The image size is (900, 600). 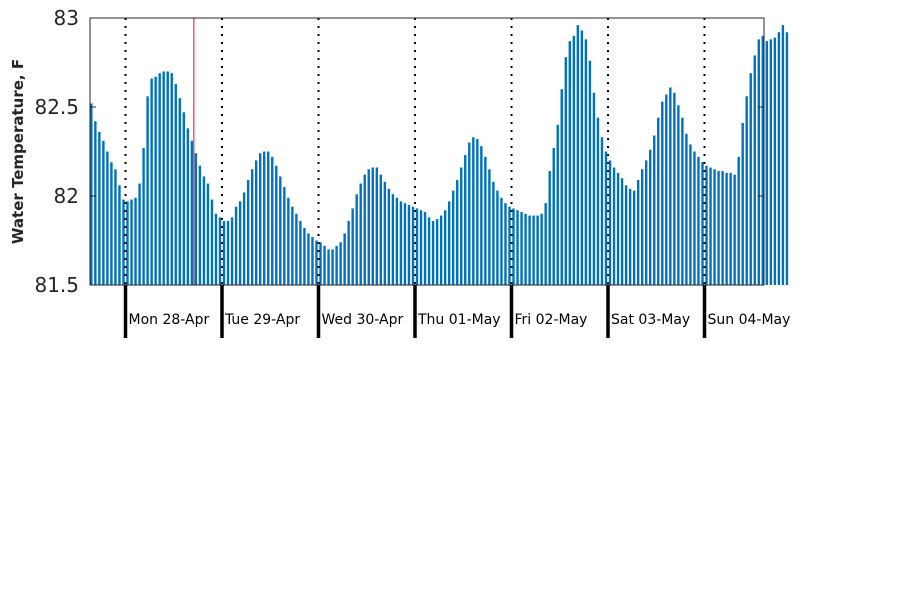 I want to click on day-label: Thu 01-May, so click(x=459, y=320).